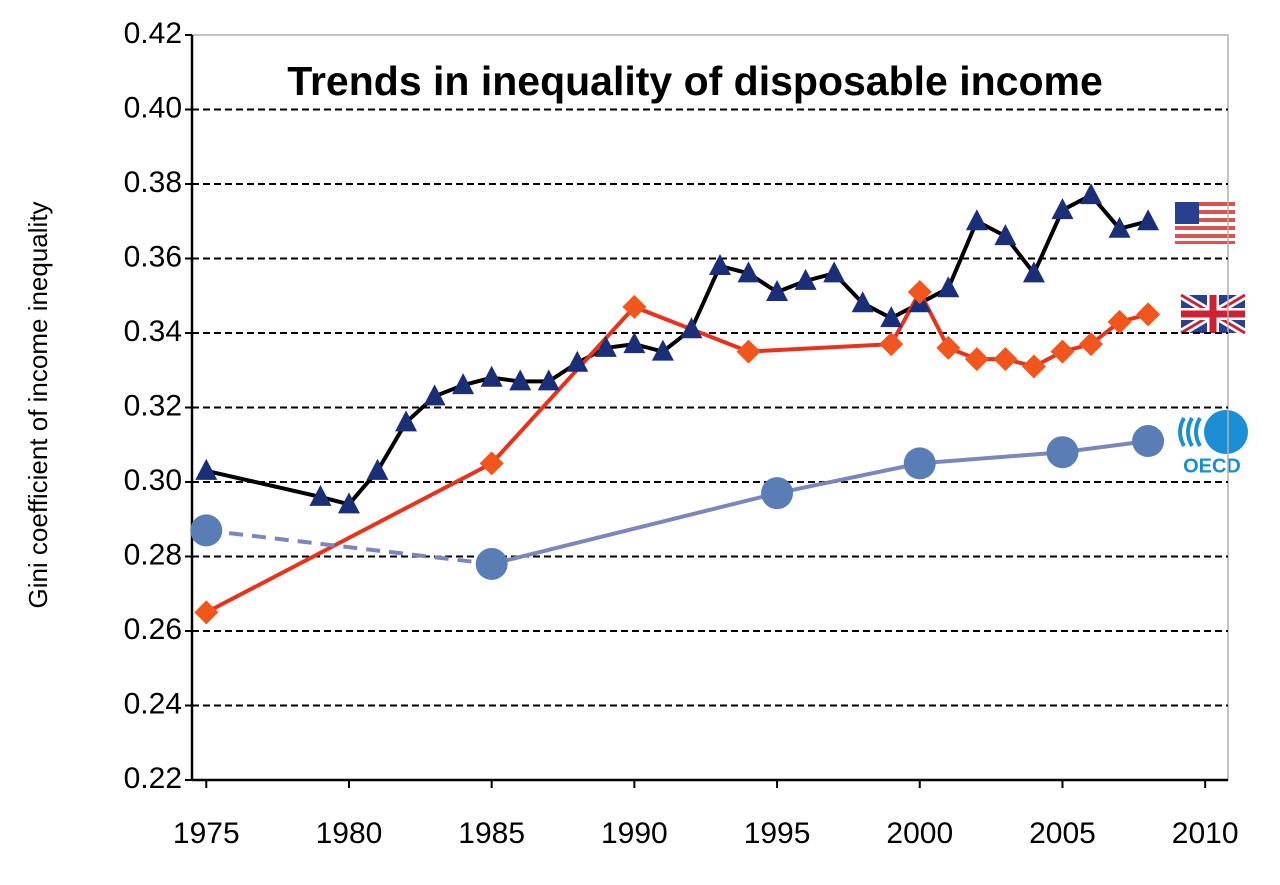 This screenshot has height=885, width=1280. I want to click on x-tick-label: 1980, so click(349, 833).